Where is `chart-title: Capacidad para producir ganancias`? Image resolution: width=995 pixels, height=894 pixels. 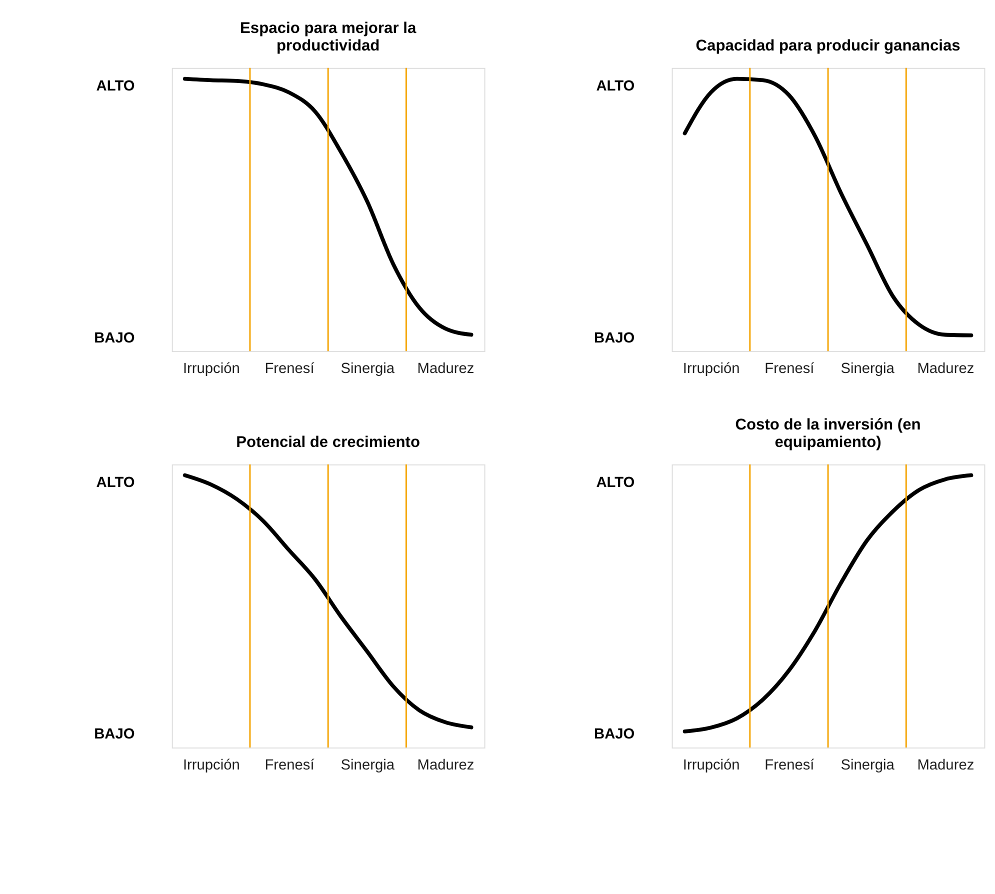 chart-title: Capacidad para producir ganancias is located at coordinates (828, 46).